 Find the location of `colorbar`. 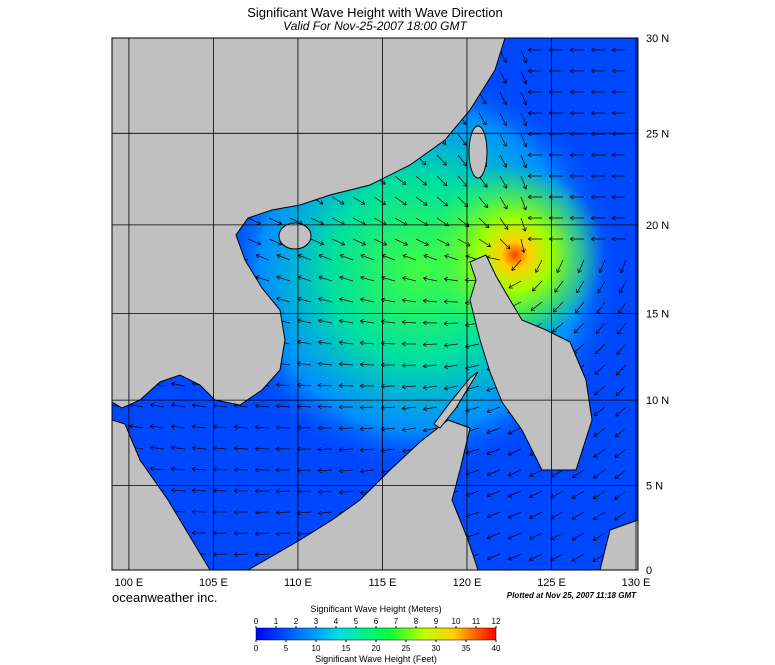

colorbar is located at coordinates (376, 634).